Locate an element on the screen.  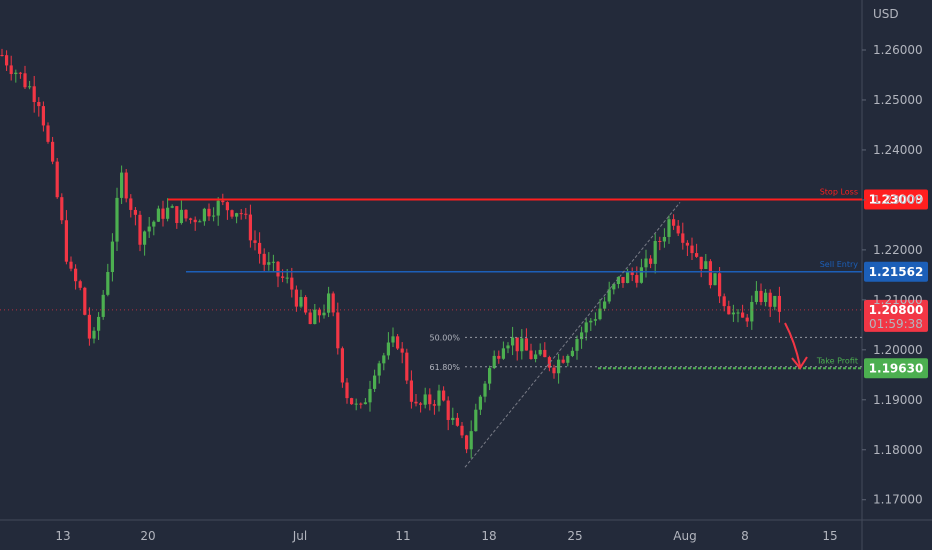
stop-loss-price-value: 1.23009 is located at coordinates (896, 199).